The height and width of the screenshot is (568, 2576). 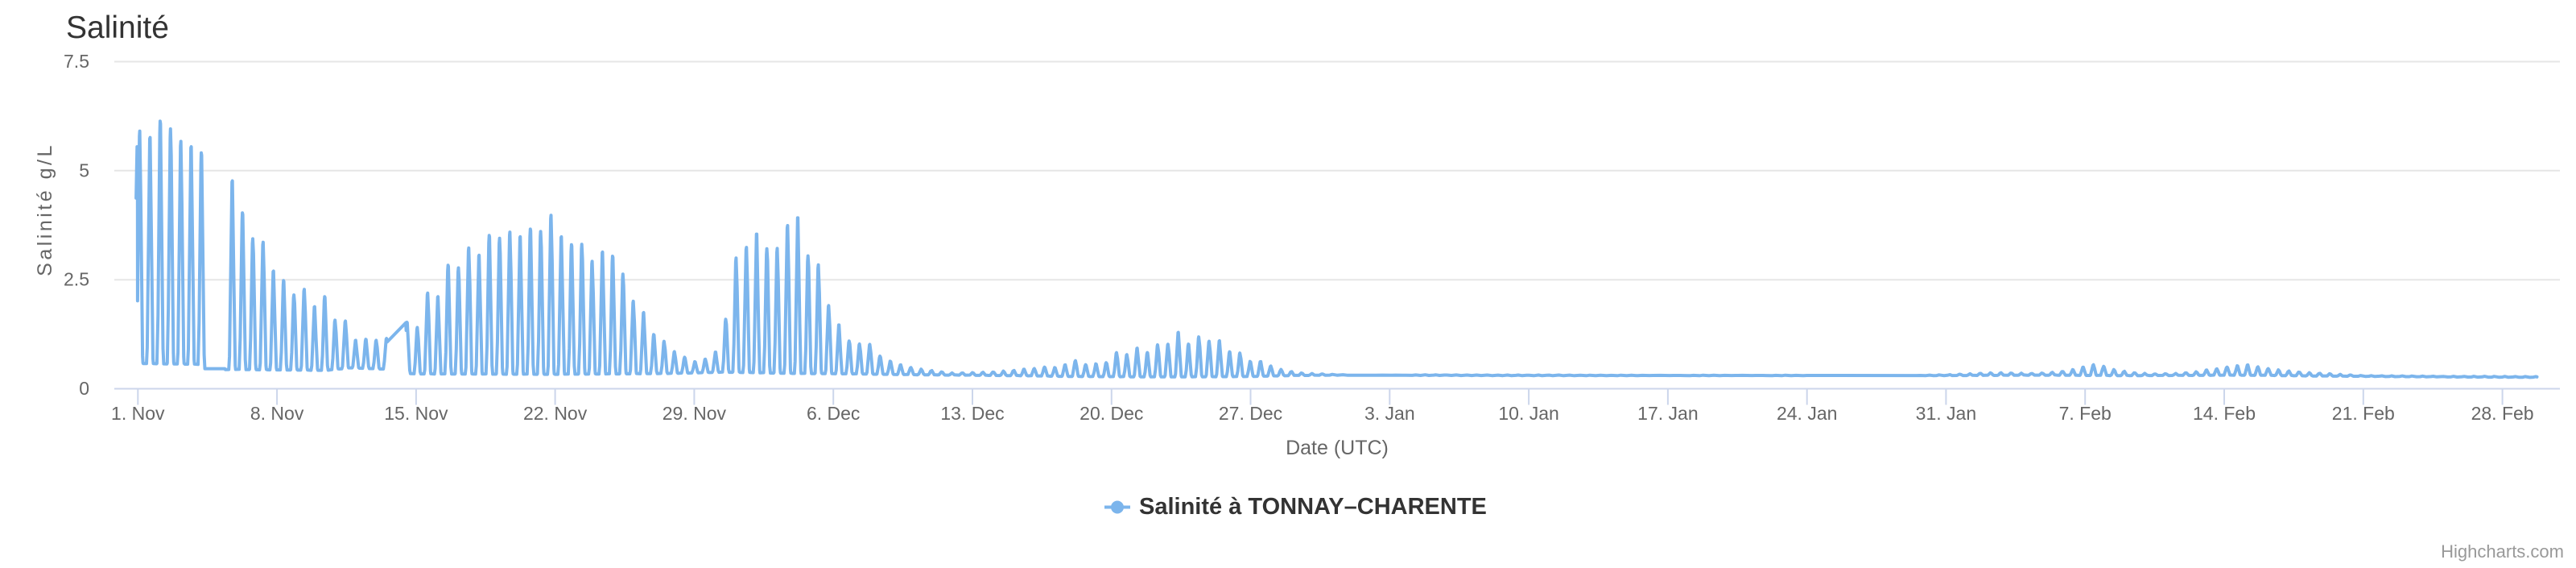 What do you see at coordinates (1946, 413) in the screenshot?
I see `svg-text: 31. Jan` at bounding box center [1946, 413].